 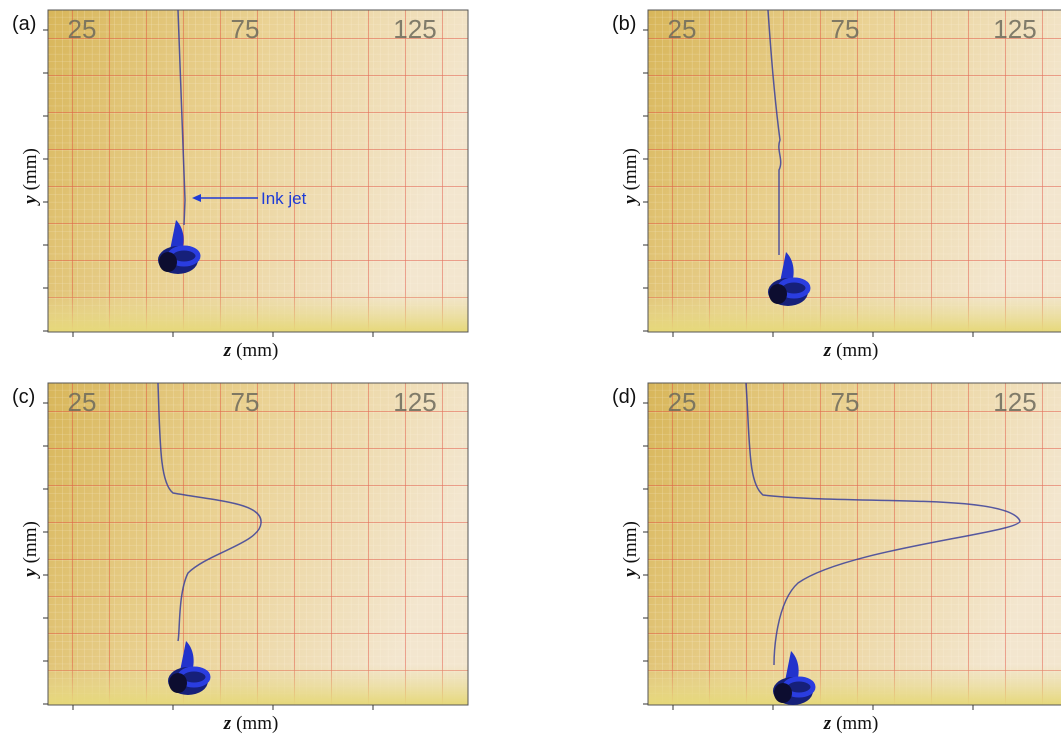 I want to click on panel-label: (a), so click(x=24, y=24).